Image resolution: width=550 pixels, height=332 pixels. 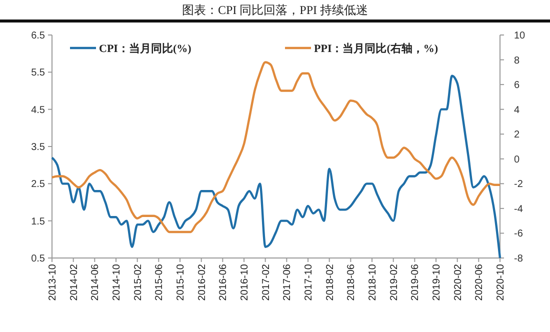 I want to click on x-tick-label: 2017-06, so click(x=288, y=282).